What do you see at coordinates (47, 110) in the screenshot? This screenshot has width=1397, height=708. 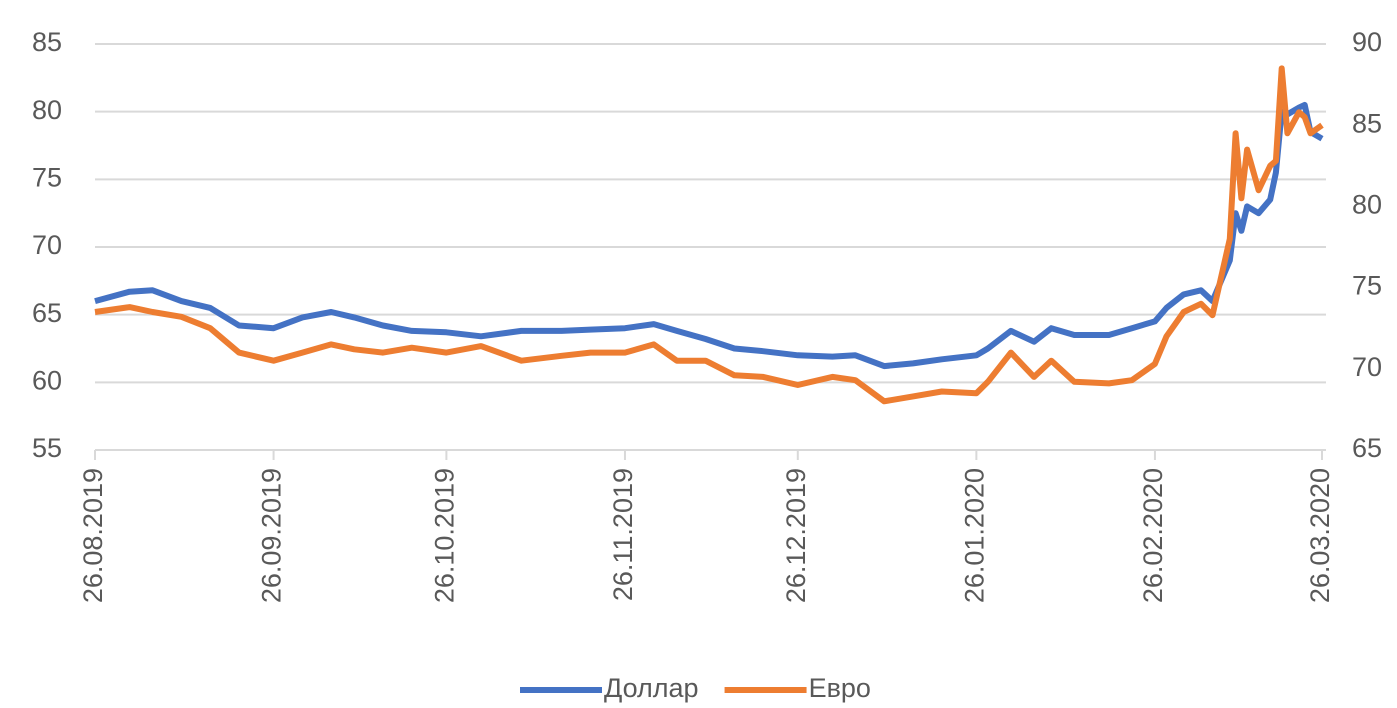 I see `y-tick-label: 80` at bounding box center [47, 110].